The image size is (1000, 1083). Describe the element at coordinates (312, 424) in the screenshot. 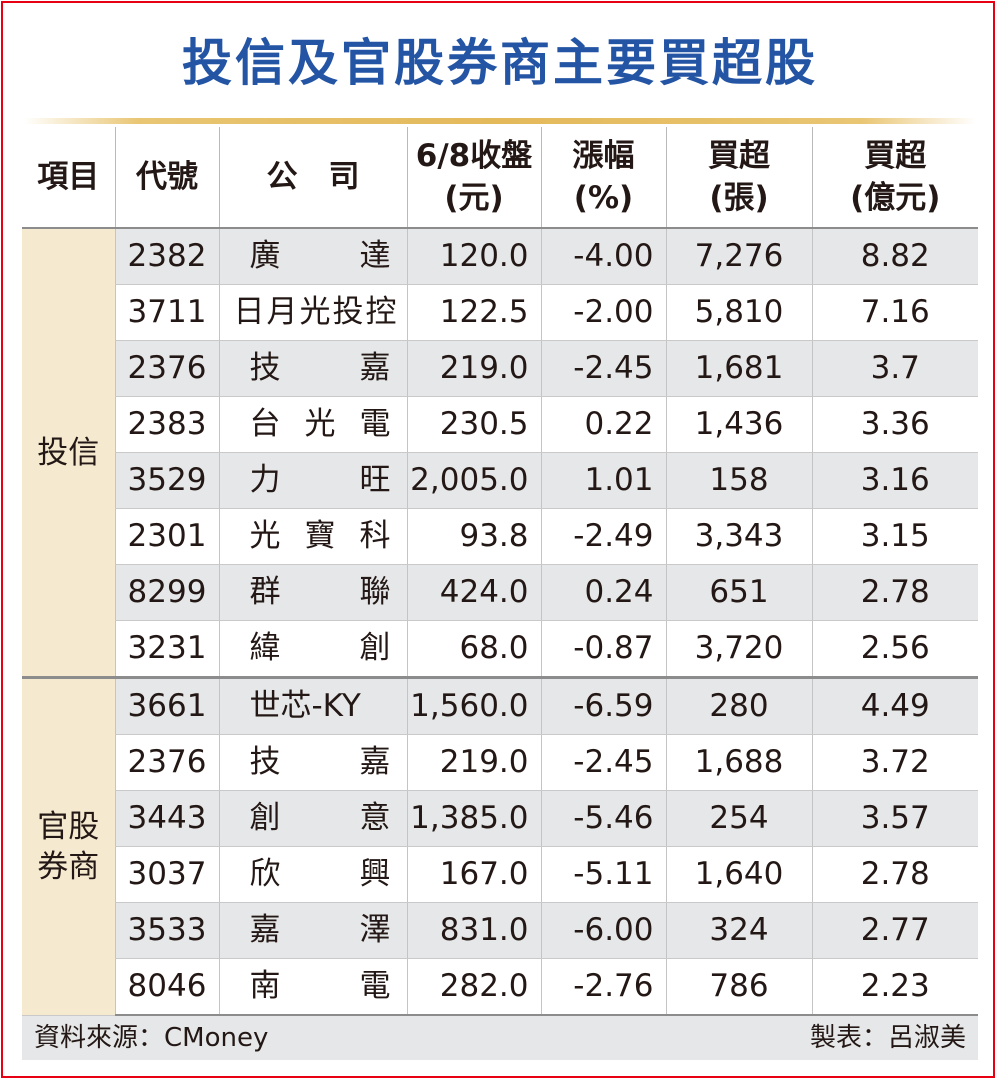

I see `cell-name: 台光電` at that location.